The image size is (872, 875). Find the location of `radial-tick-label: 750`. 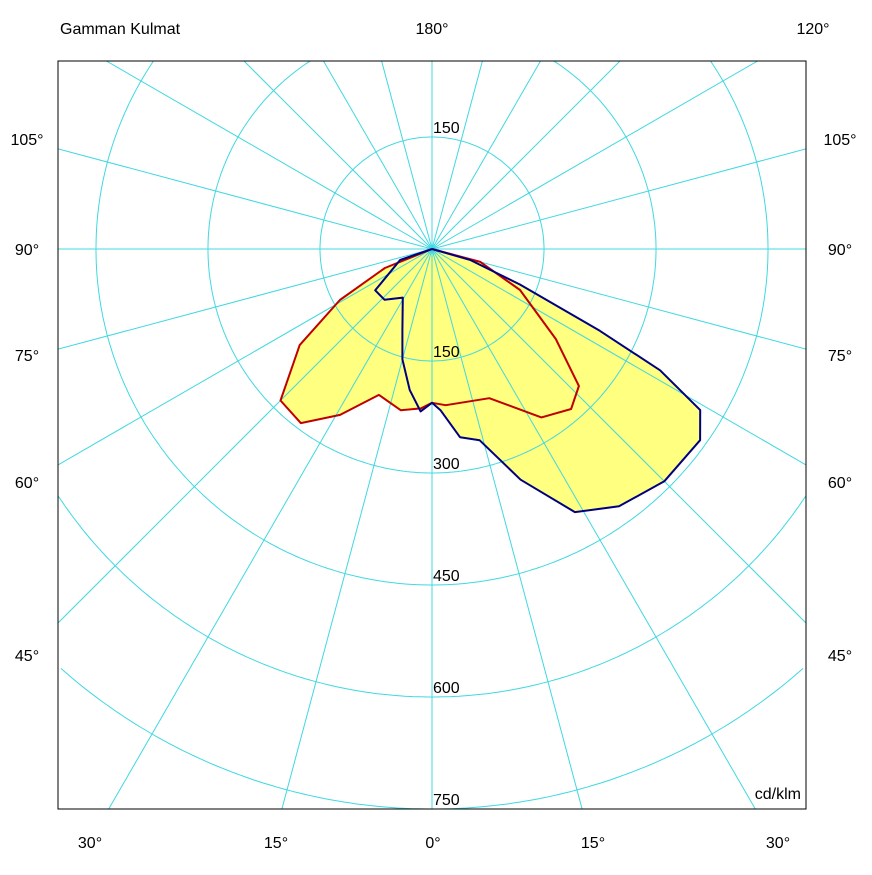

radial-tick-label: 750 is located at coordinates (446, 800).